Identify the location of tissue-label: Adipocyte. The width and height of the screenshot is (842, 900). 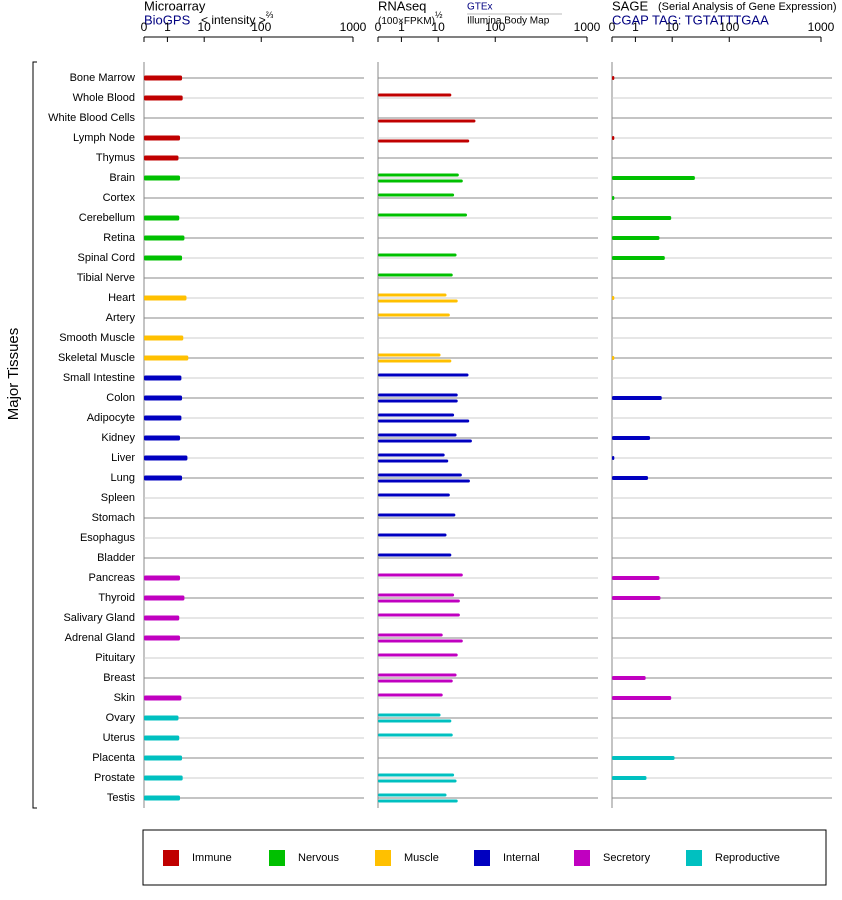
(111, 418).